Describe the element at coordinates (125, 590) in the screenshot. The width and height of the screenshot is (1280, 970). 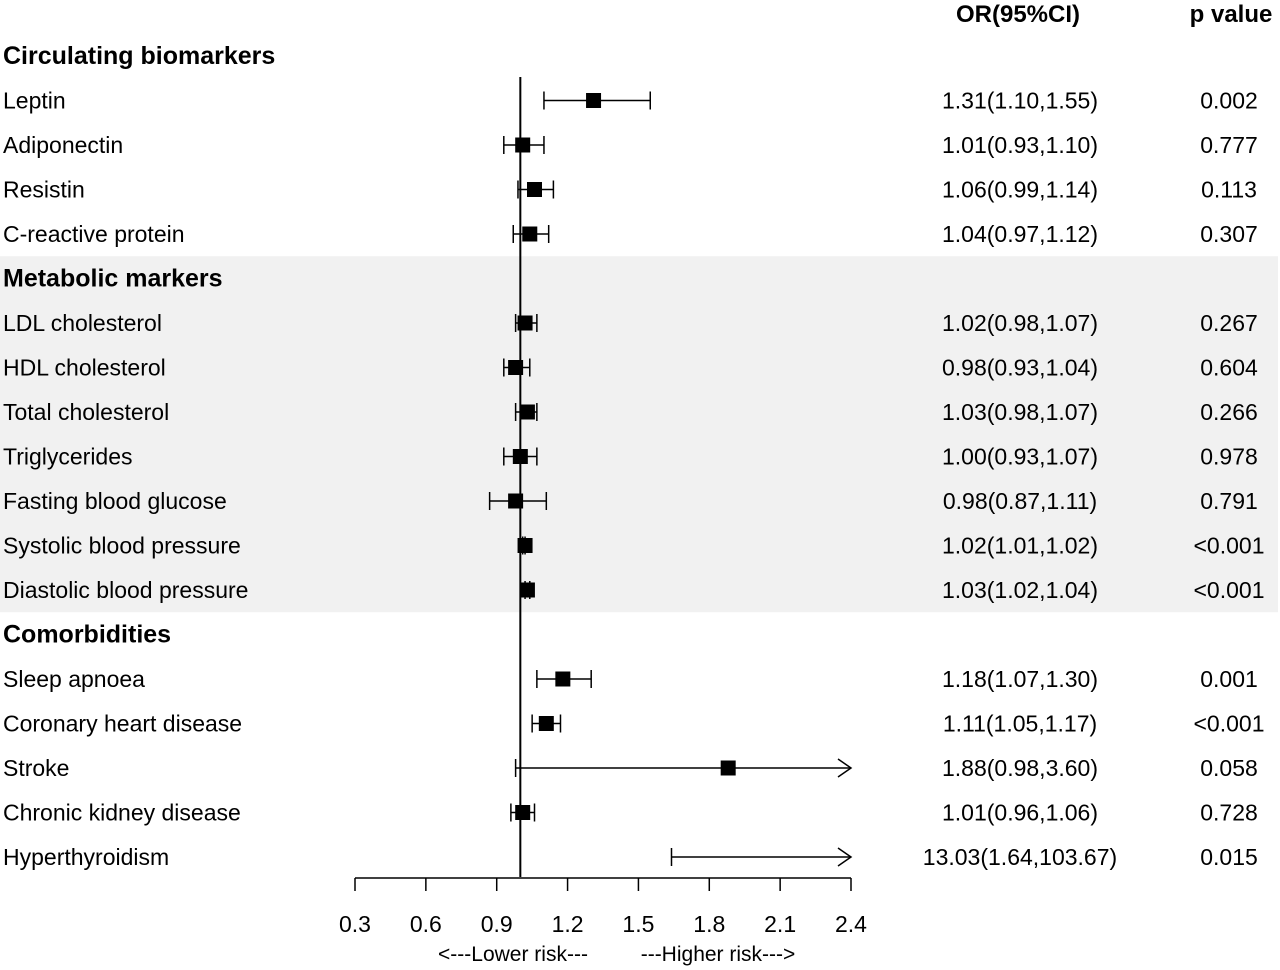
I see `row-label: Diastolic blood pressure` at that location.